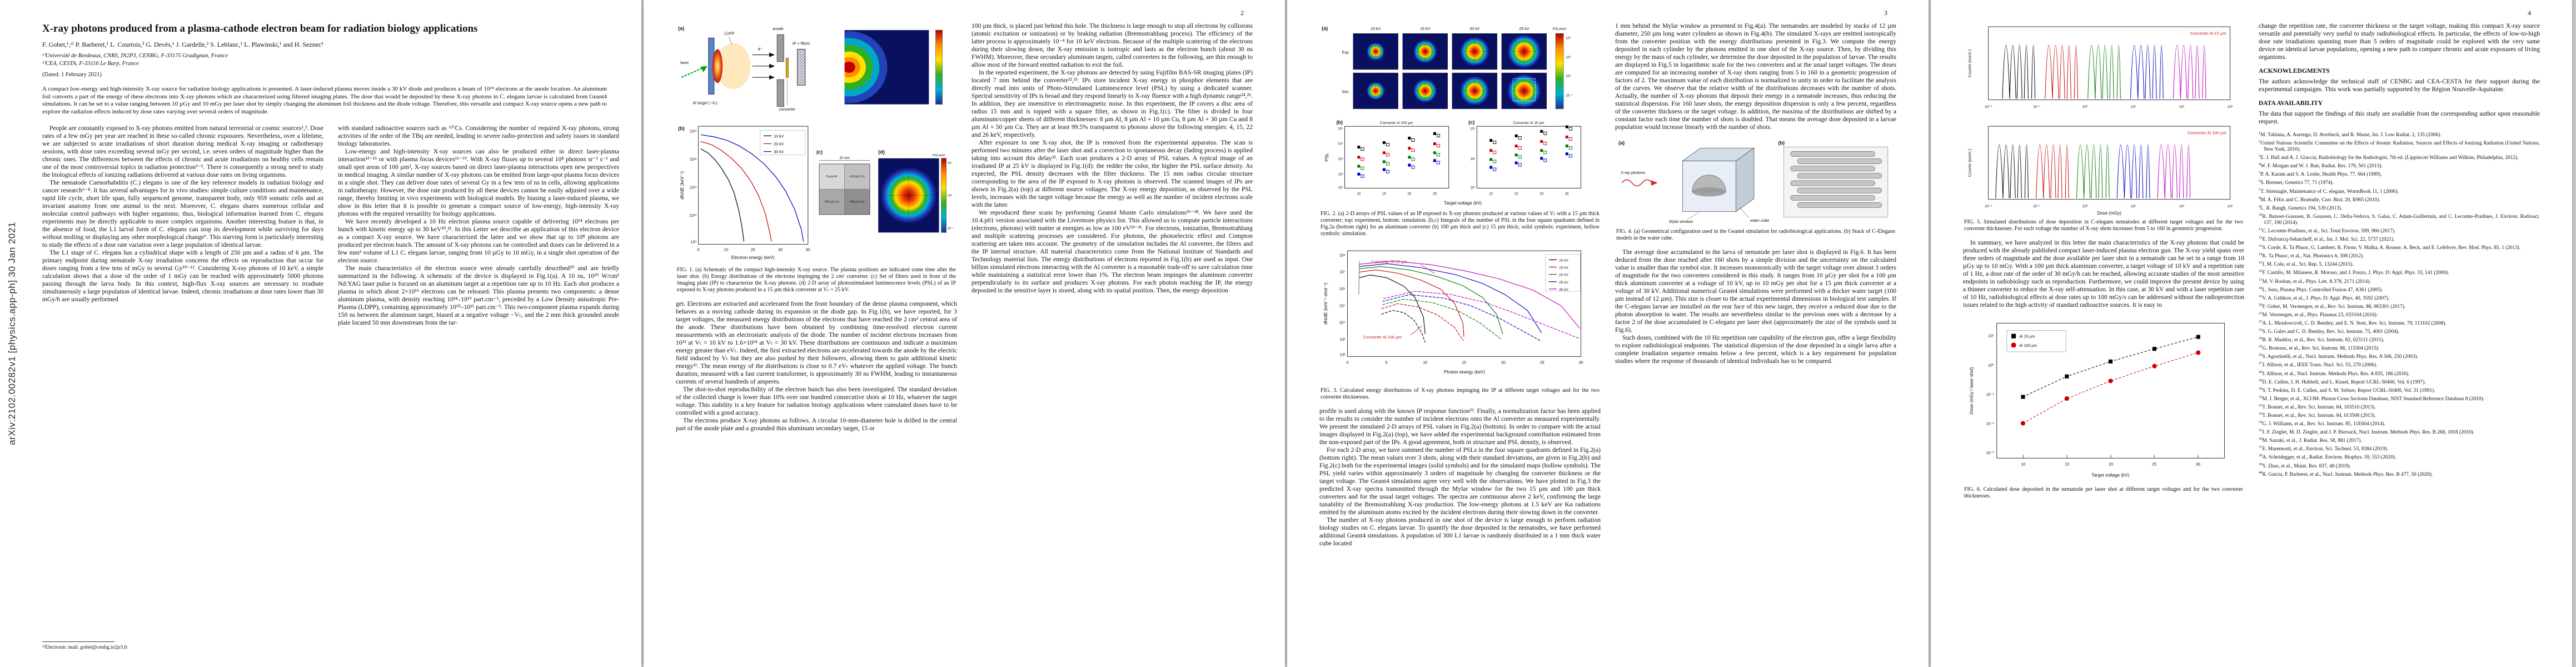  I want to click on legend-entry: 30 kV, so click(779, 152).